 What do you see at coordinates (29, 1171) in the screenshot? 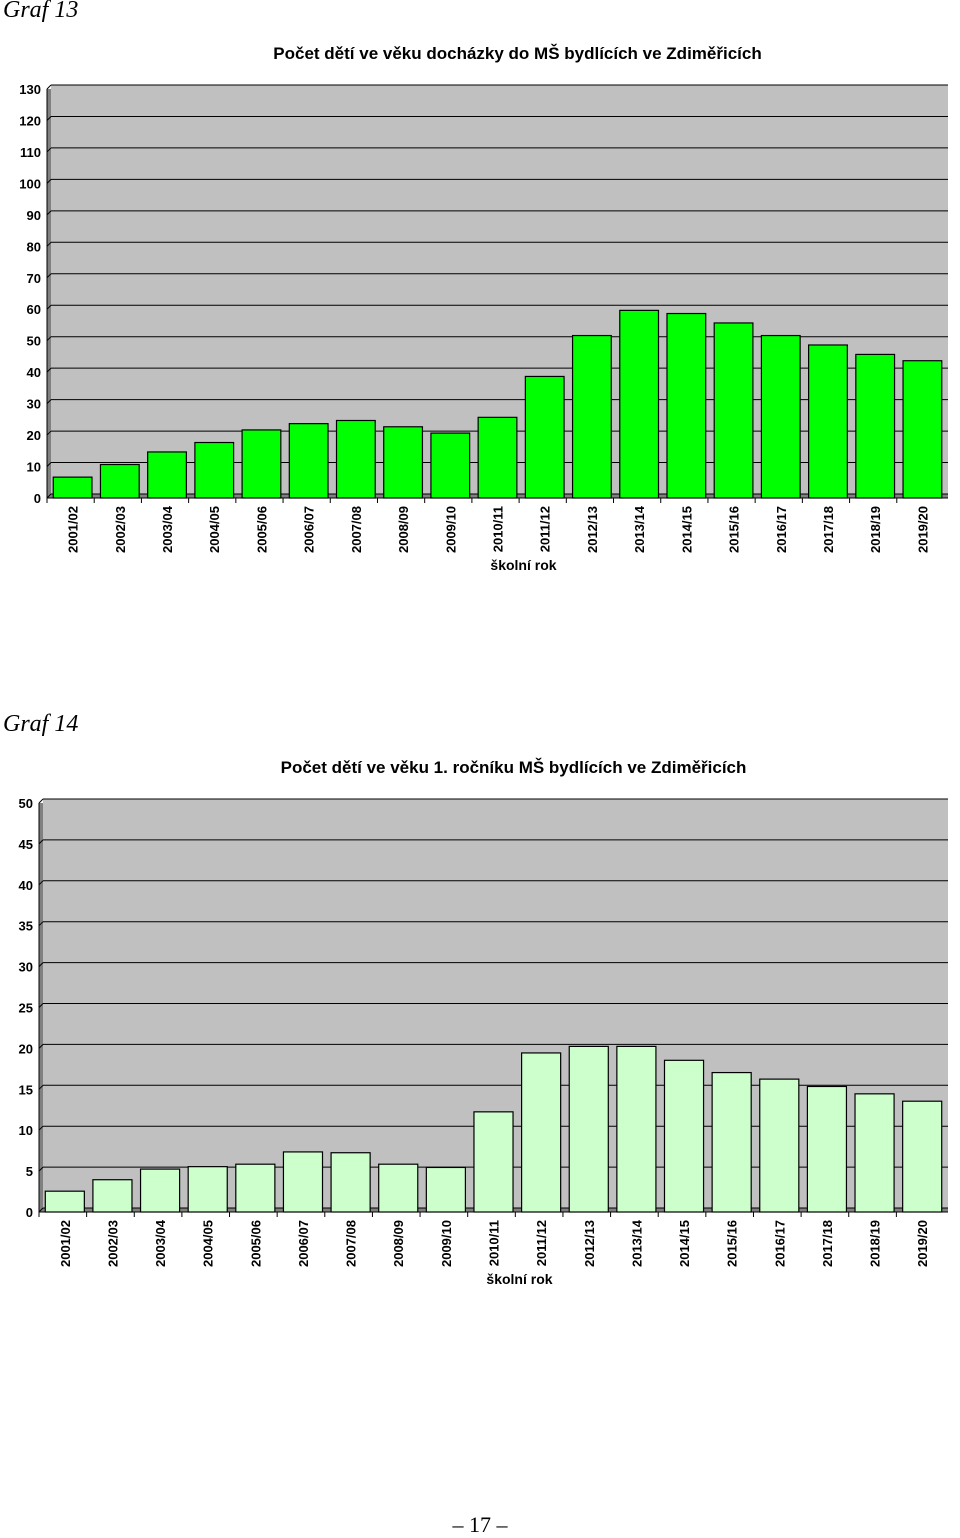
I see `y-tick-label: 5` at bounding box center [29, 1171].